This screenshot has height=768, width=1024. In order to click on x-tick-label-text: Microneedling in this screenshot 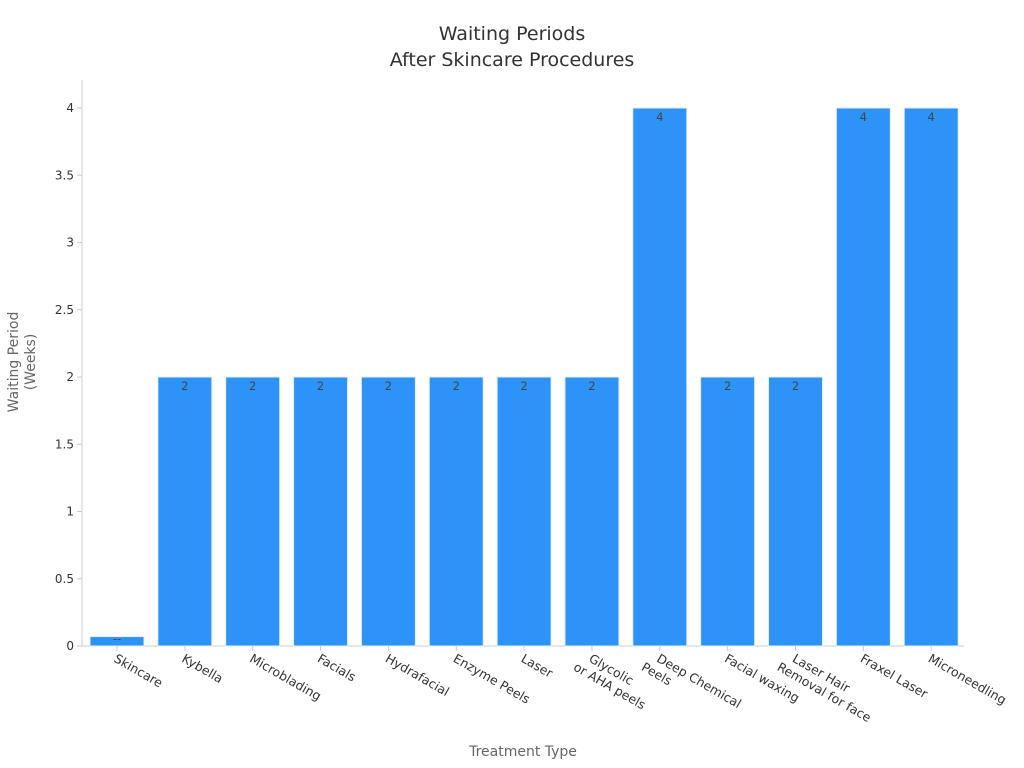, I will do `click(967, 679)`.